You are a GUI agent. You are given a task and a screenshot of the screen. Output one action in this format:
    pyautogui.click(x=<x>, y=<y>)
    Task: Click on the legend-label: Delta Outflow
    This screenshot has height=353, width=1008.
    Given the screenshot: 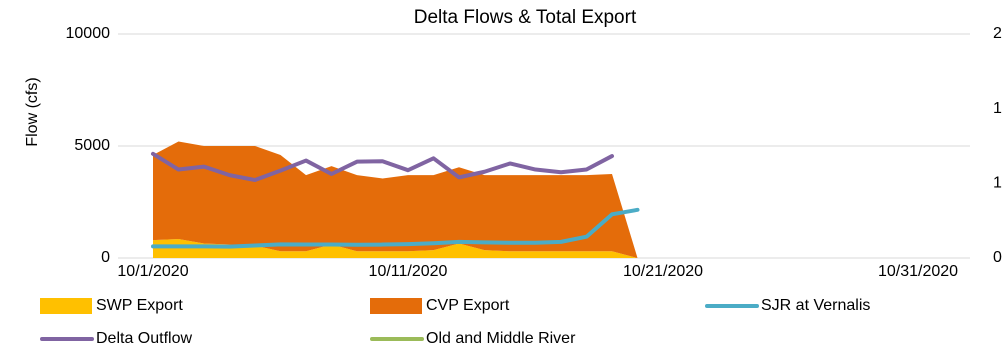 What is the action you would take?
    pyautogui.click(x=144, y=338)
    